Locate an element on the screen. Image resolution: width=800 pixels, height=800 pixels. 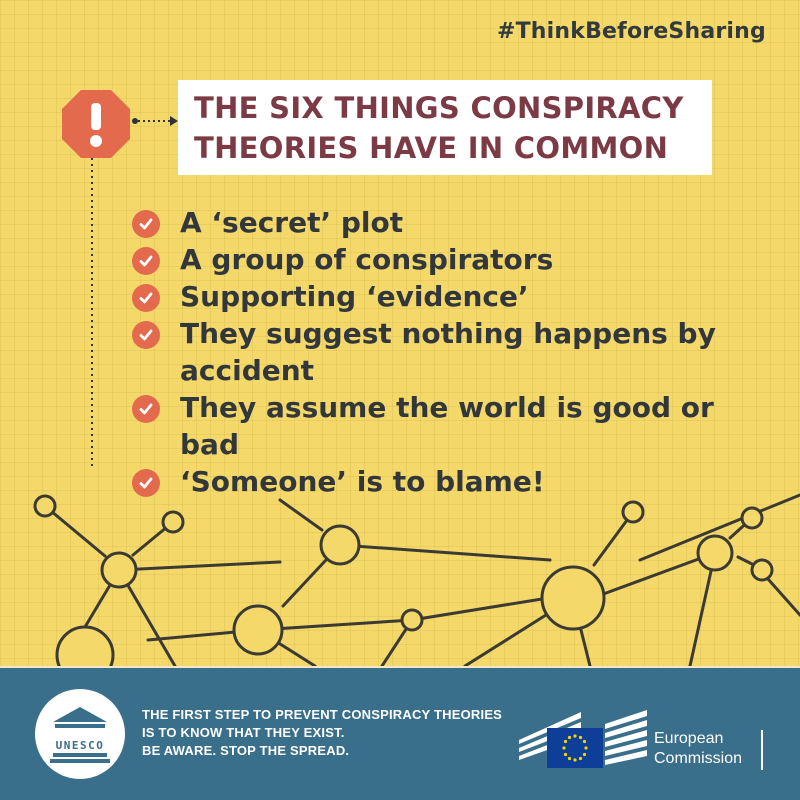
footer-line-3: BE AWARE. STOP THE SPREAD. is located at coordinates (246, 750).